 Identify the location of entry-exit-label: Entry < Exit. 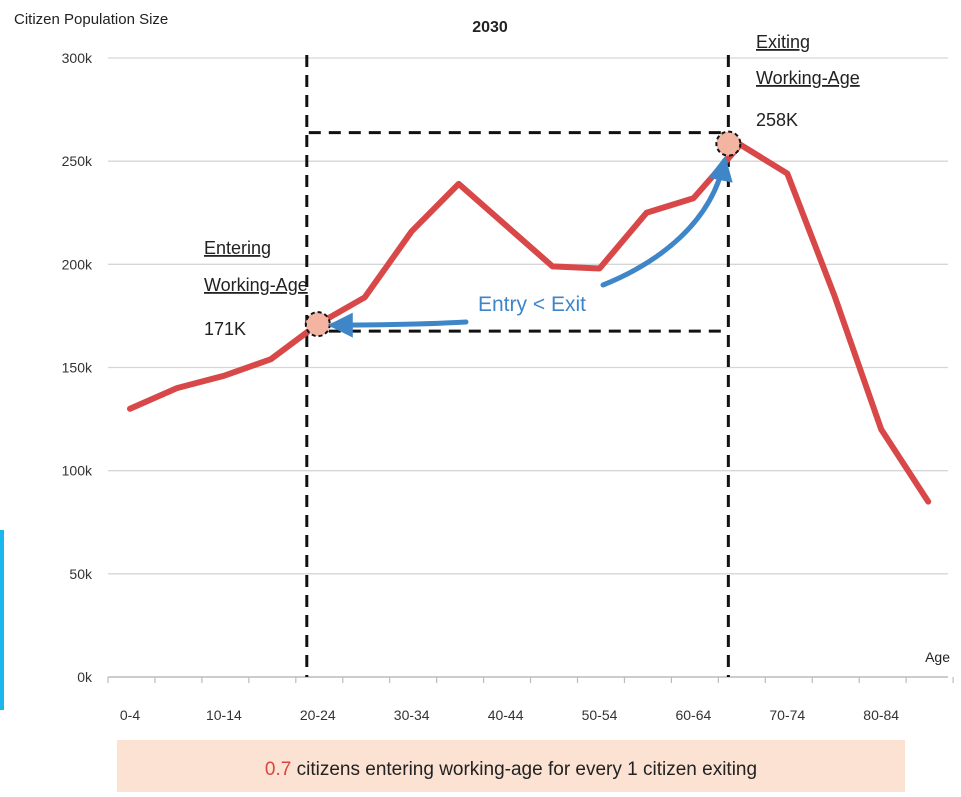
(532, 304).